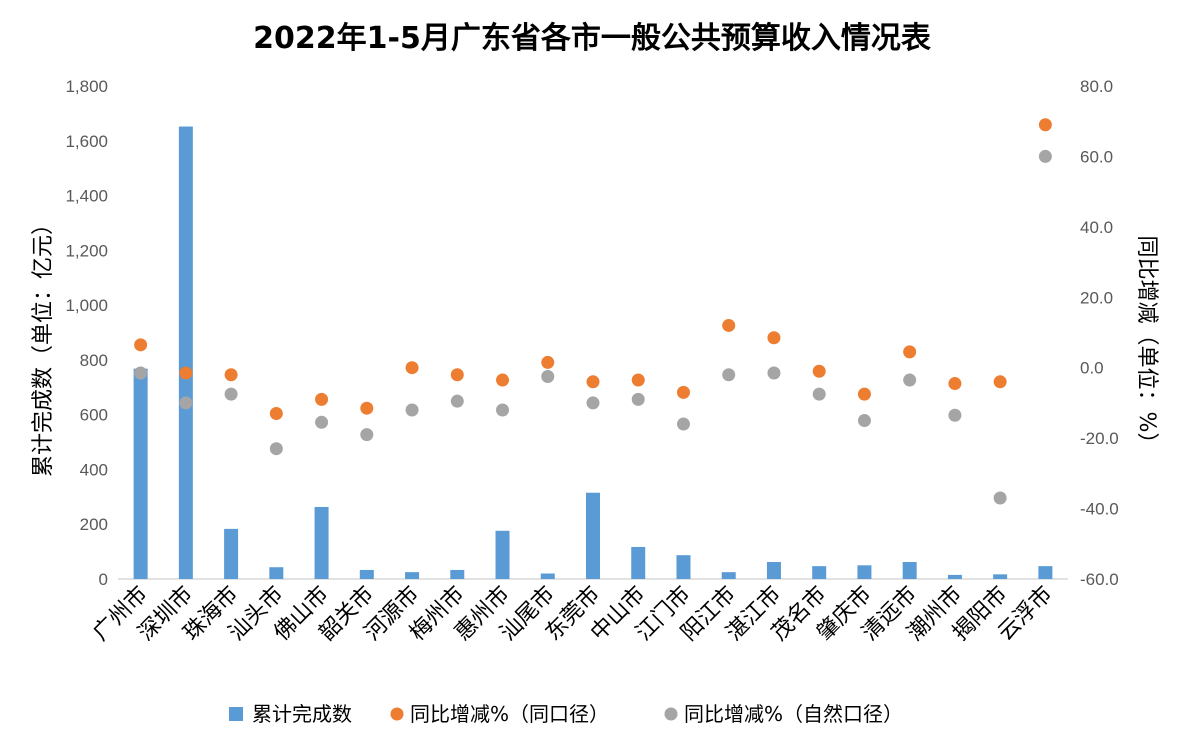 This screenshot has height=751, width=1185. I want to click on y2-tick-label: -20.0, so click(1099, 438).